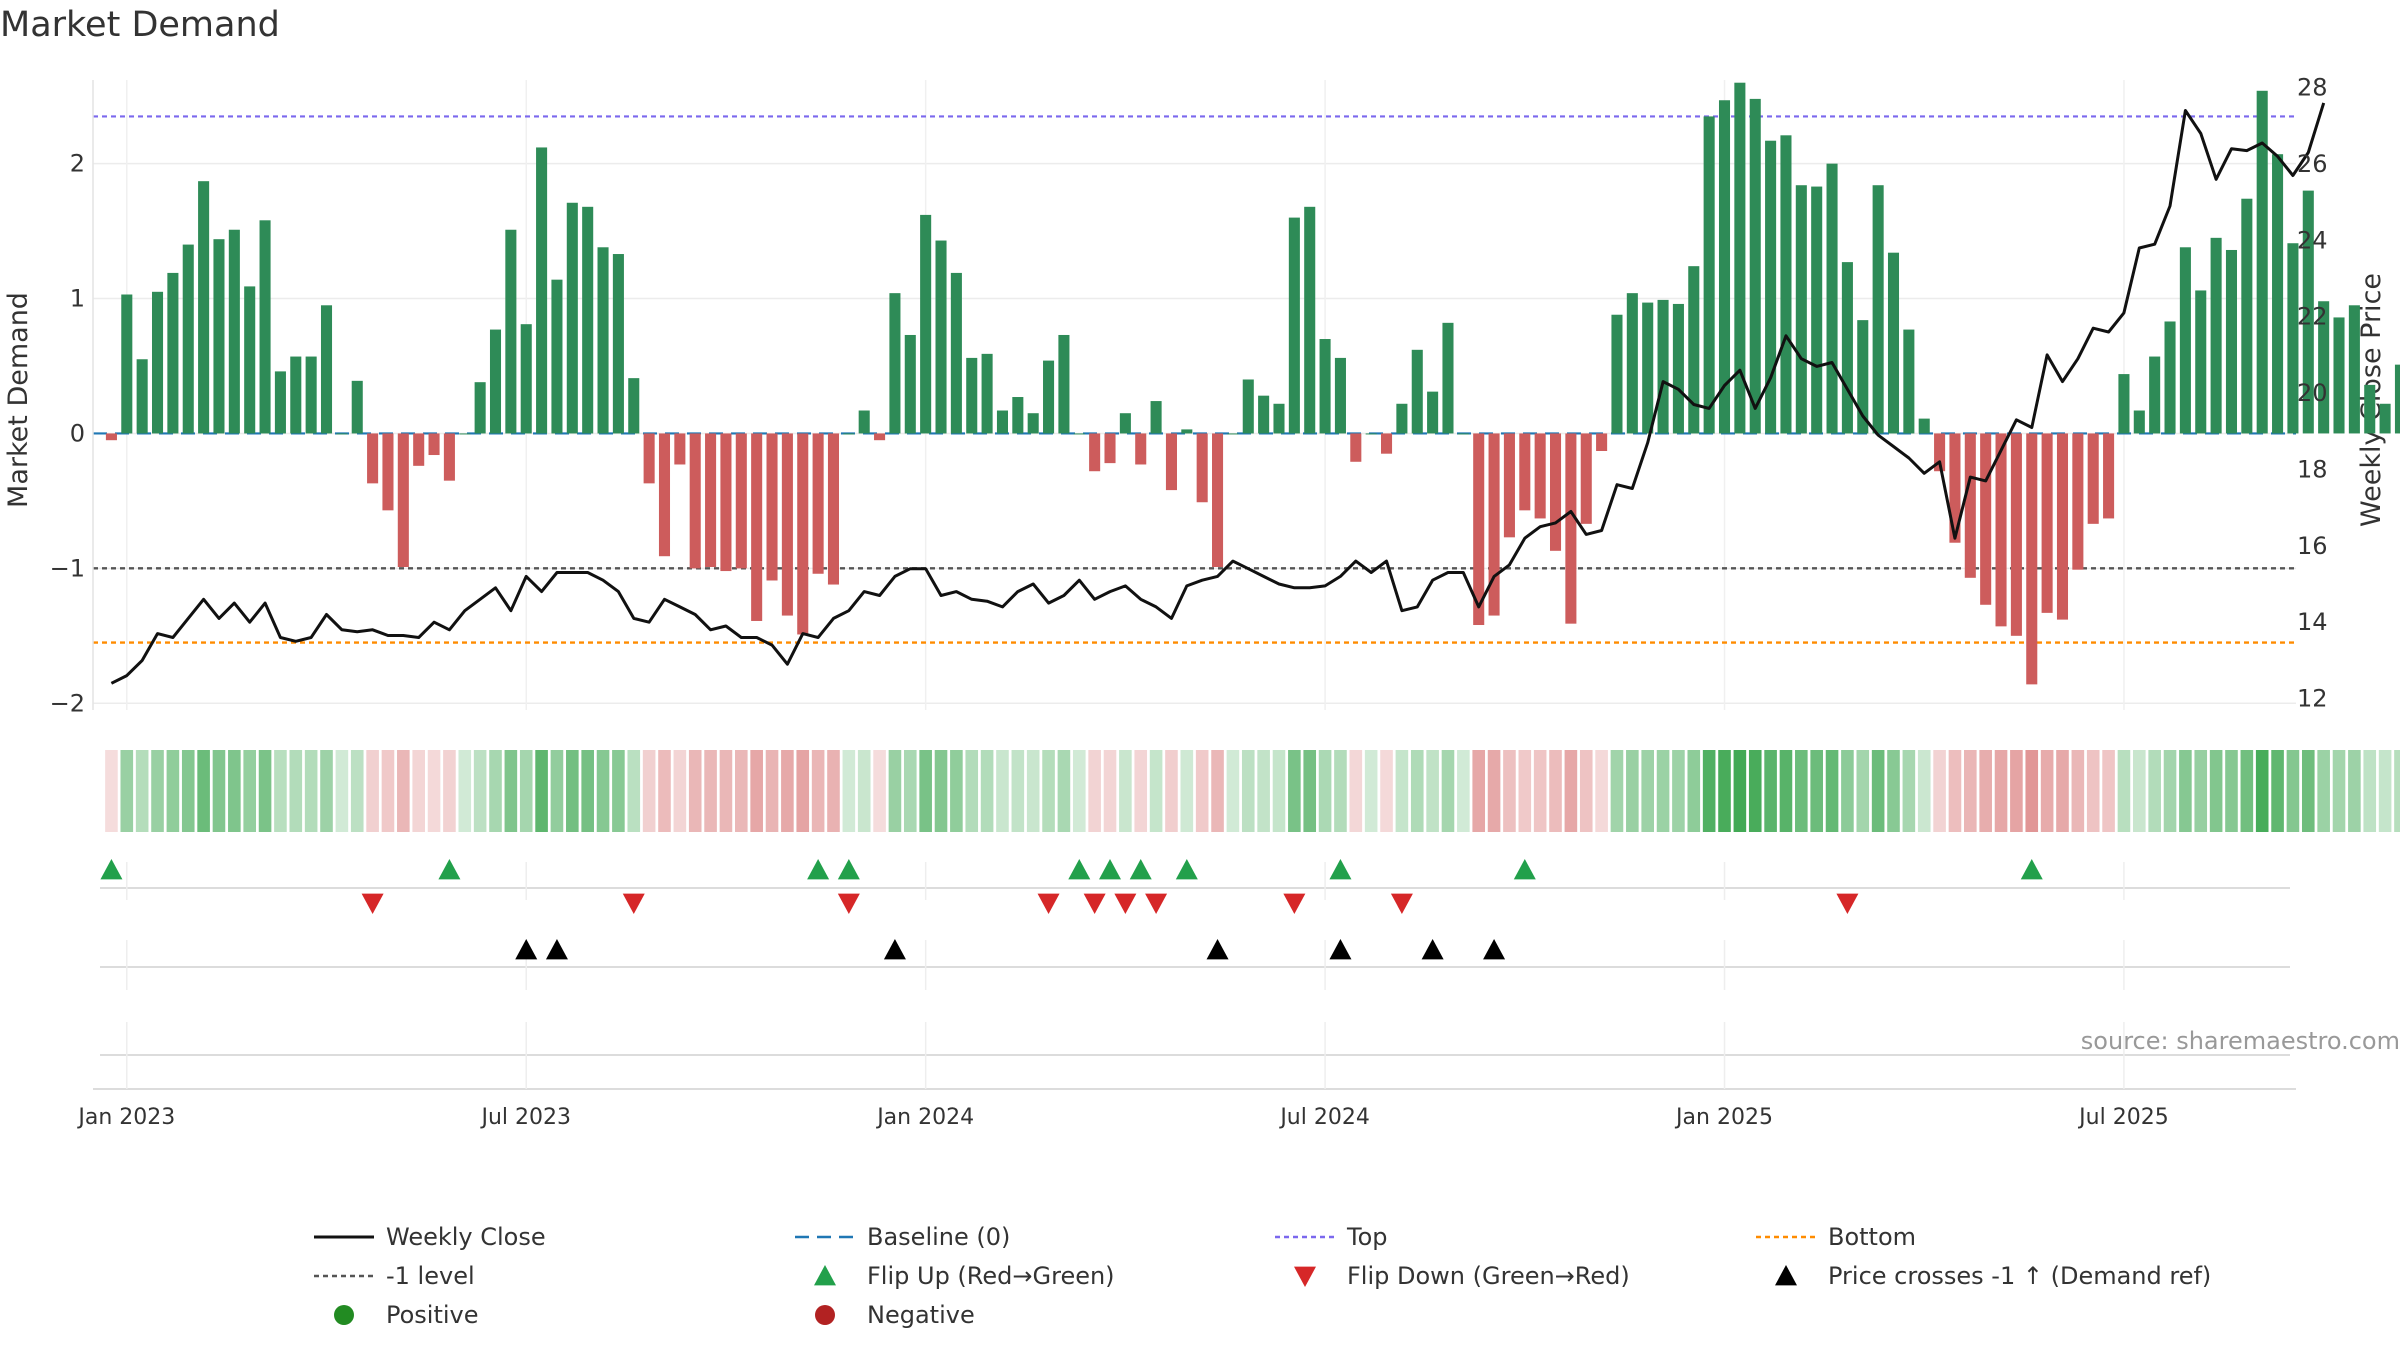 The height and width of the screenshot is (1350, 2400). I want to click on y-tick-label: 0, so click(77, 433).